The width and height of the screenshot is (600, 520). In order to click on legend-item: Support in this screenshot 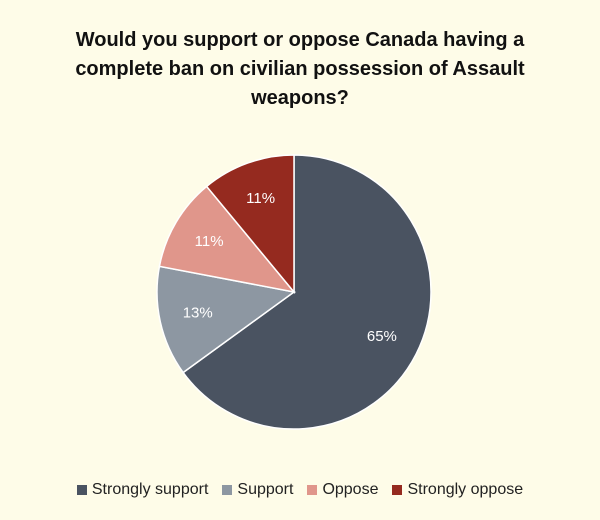, I will do `click(257, 490)`.